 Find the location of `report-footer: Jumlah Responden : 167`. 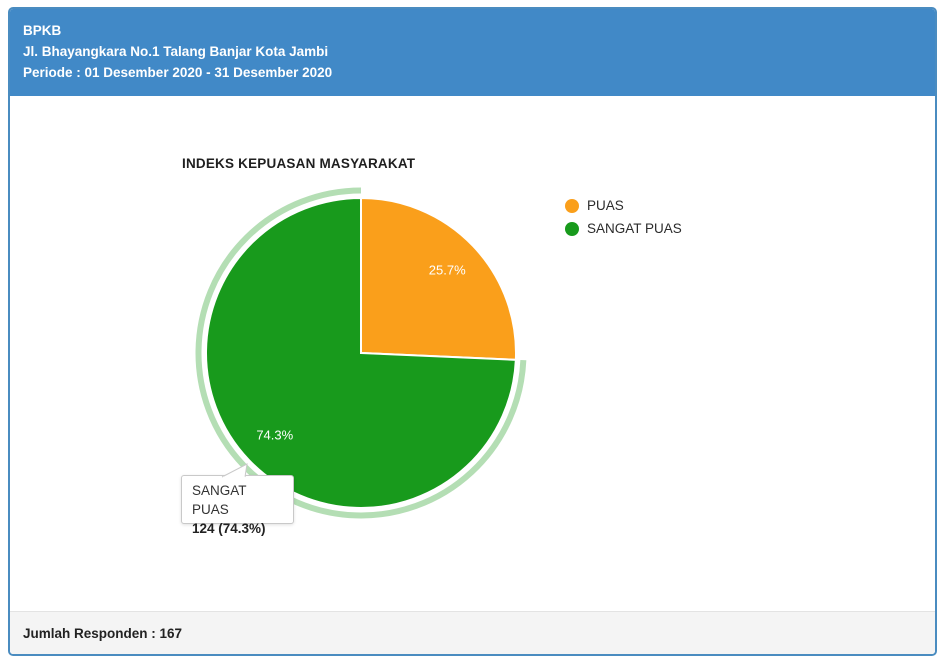

report-footer: Jumlah Responden : 167 is located at coordinates (472, 632).